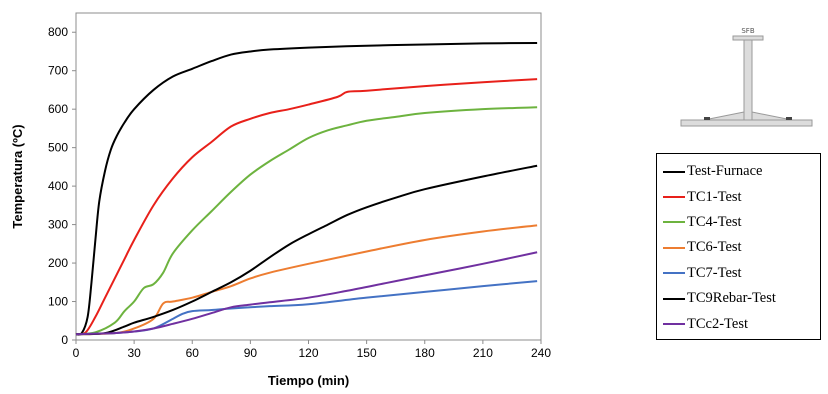  I want to click on legend-label: TC9Rebar-Test, so click(731, 298).